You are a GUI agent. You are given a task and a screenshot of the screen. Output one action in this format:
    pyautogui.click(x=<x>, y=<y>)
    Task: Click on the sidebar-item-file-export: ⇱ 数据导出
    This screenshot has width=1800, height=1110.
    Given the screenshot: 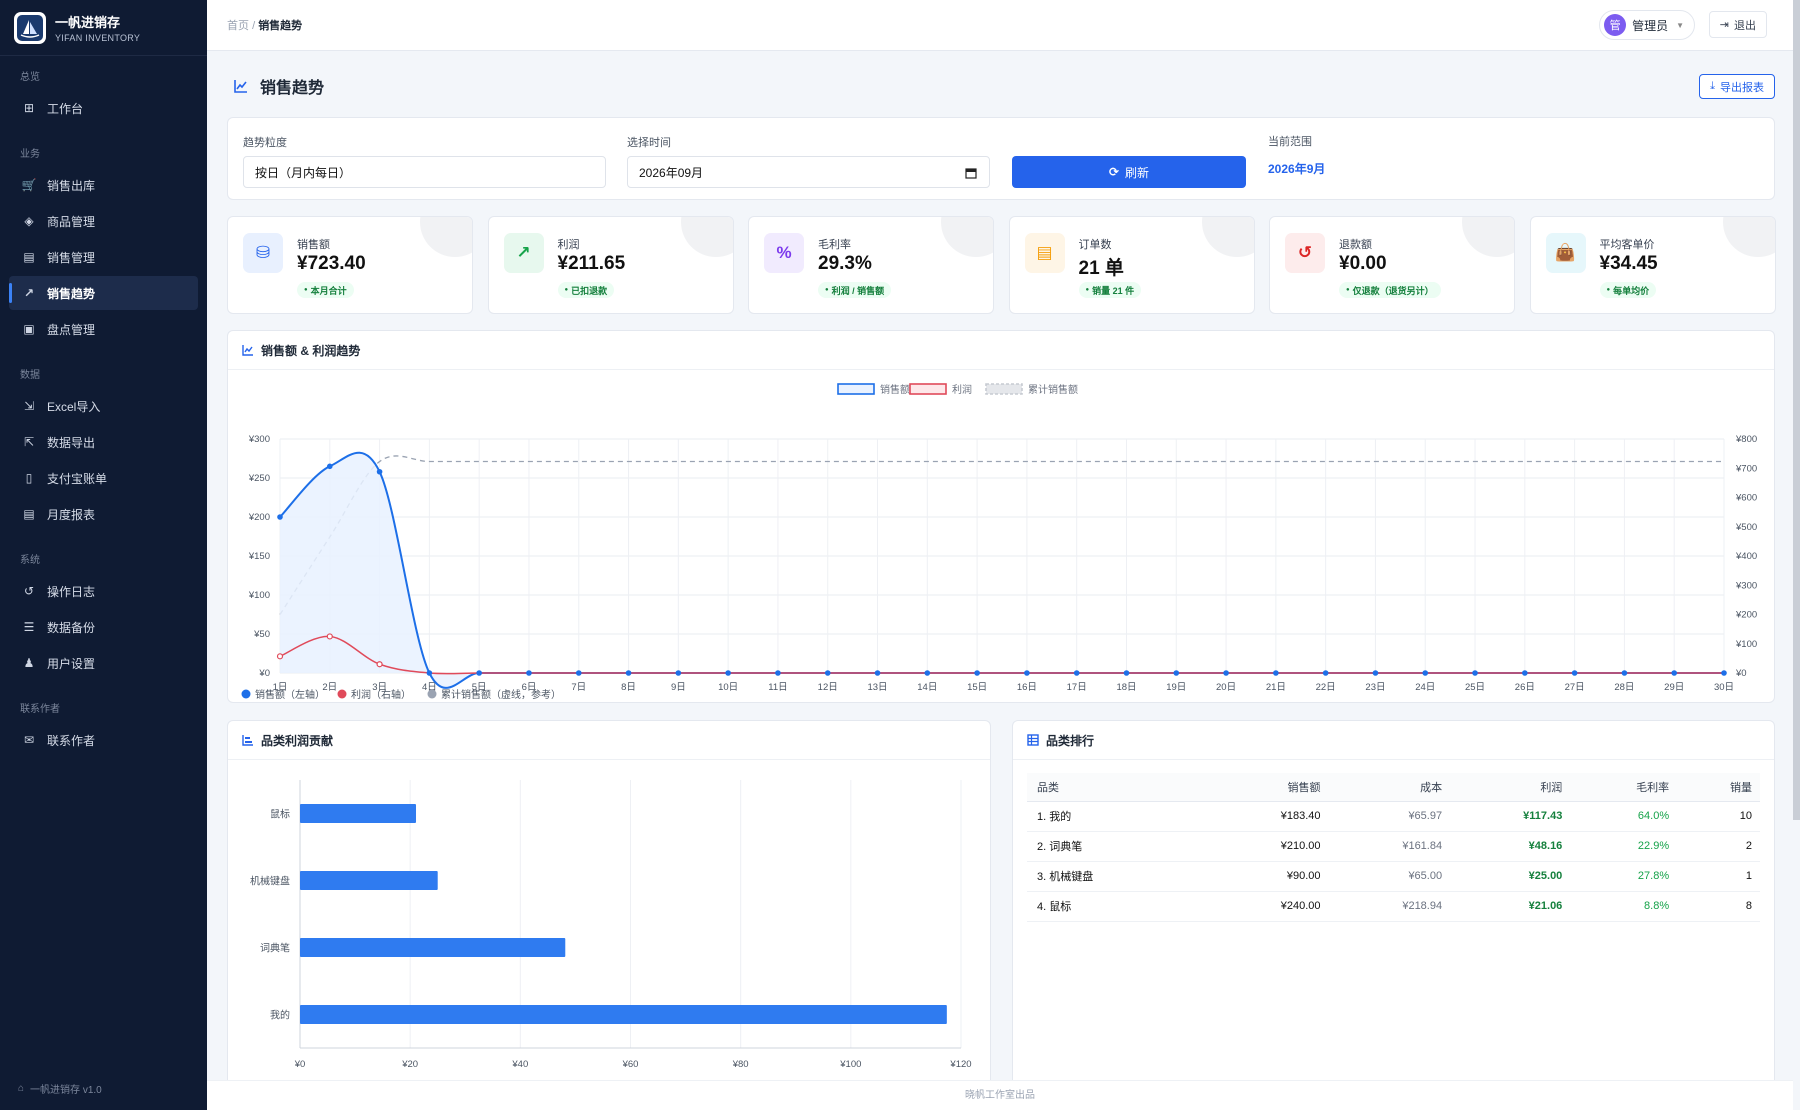 What is the action you would take?
    pyautogui.click(x=103, y=442)
    